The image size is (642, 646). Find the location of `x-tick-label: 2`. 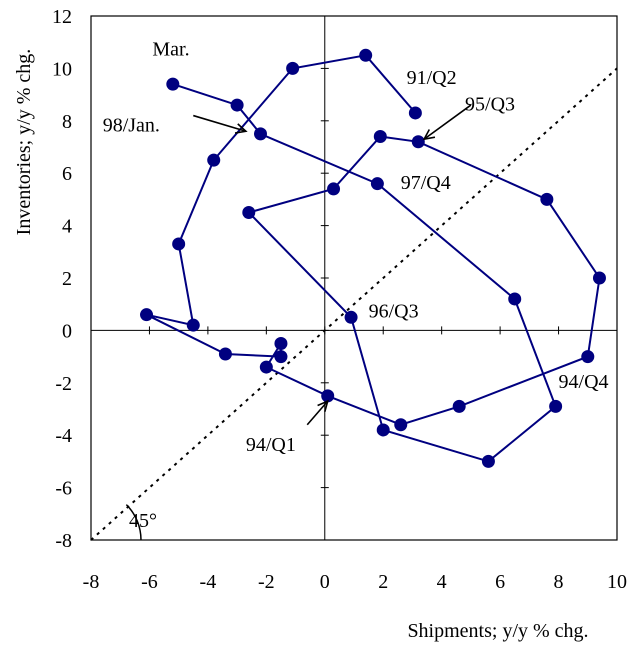

x-tick-label: 2 is located at coordinates (383, 582).